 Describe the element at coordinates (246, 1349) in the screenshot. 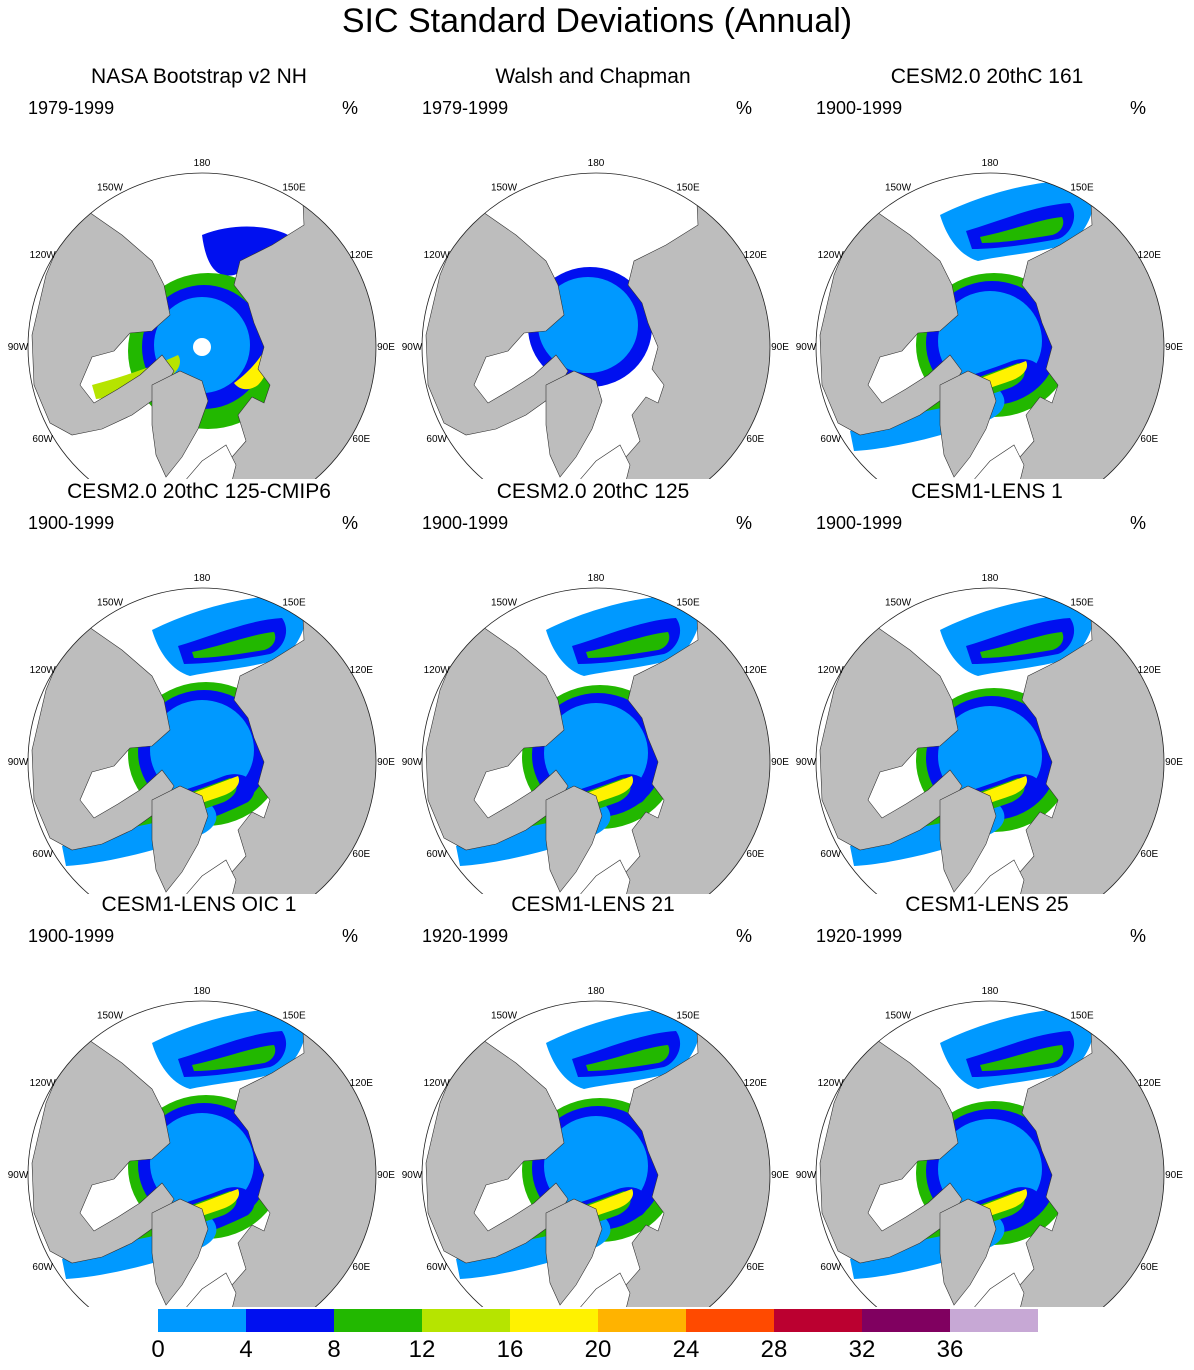

I see `colorbar-tick-label: 4` at that location.